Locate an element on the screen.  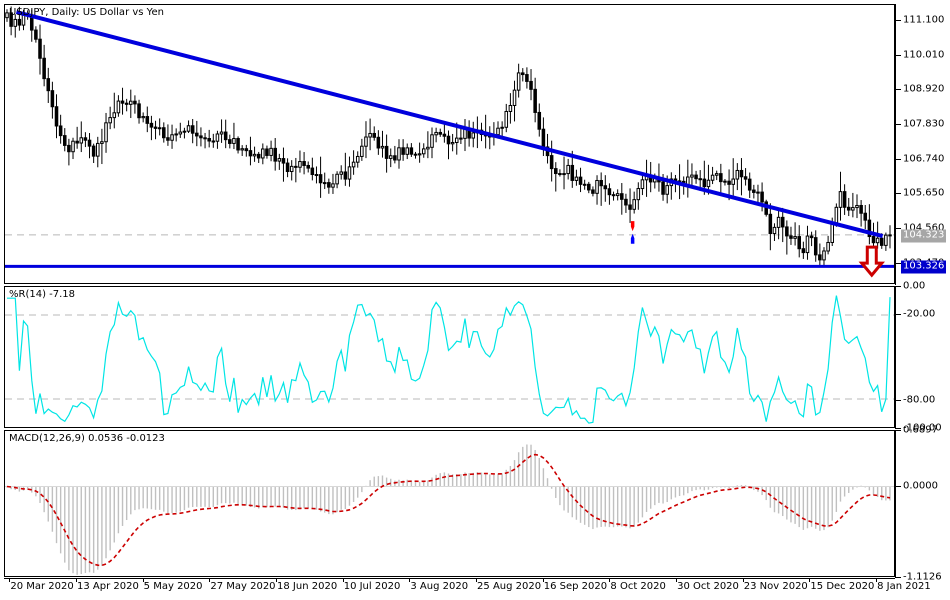
percent-r-label: %R(14) -7.18 is located at coordinates (42, 294).